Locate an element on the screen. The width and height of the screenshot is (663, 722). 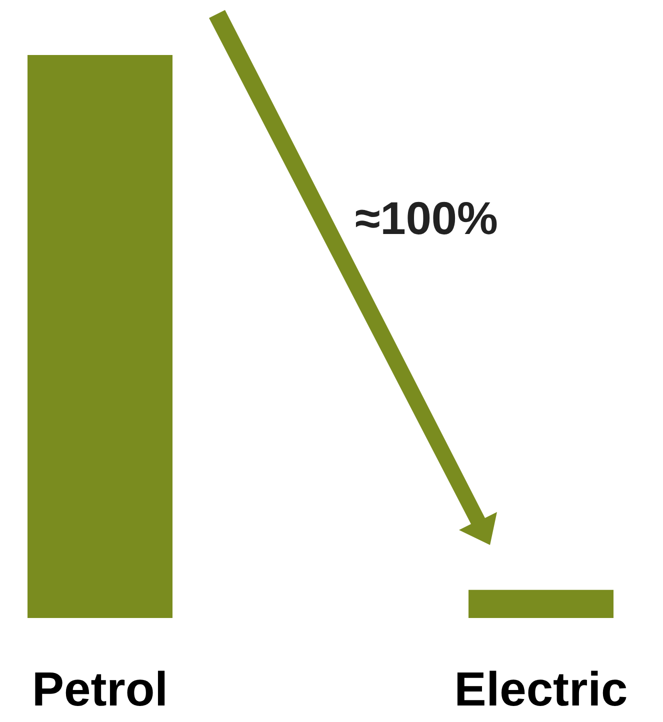
annotation: ≈100% is located at coordinates (426, 218).